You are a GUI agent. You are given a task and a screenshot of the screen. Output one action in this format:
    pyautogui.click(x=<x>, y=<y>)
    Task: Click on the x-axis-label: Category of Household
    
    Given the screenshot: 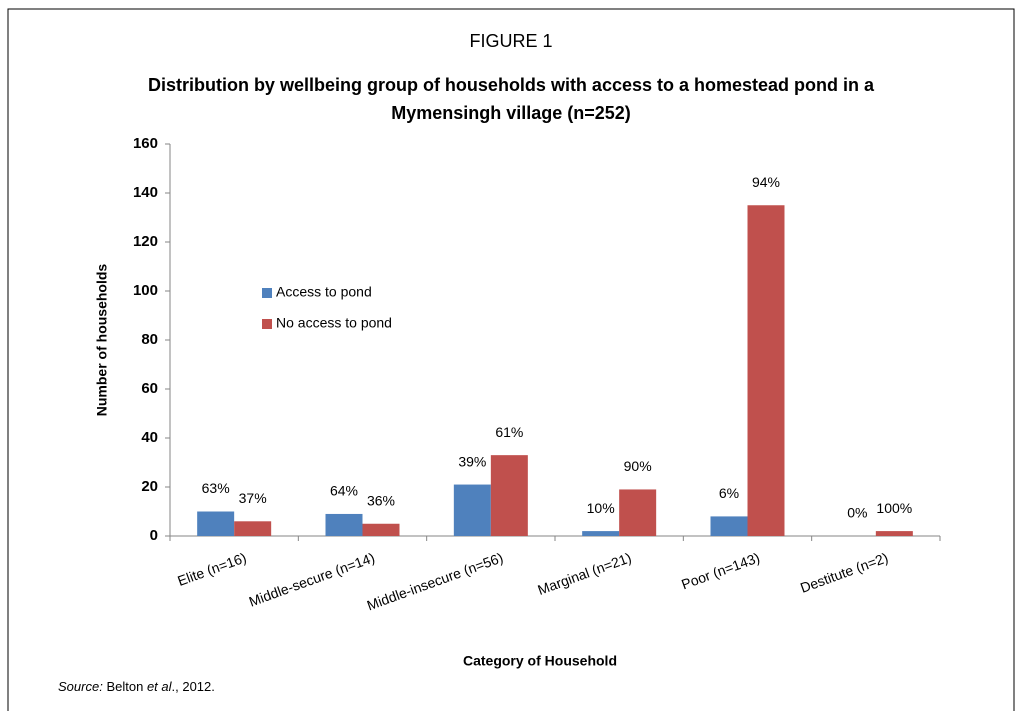 What is the action you would take?
    pyautogui.click(x=540, y=661)
    